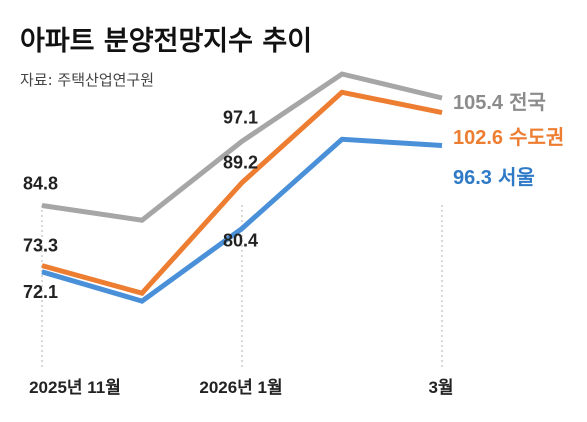  What do you see at coordinates (527, 102) in the screenshot?
I see `series-name: 전국` at bounding box center [527, 102].